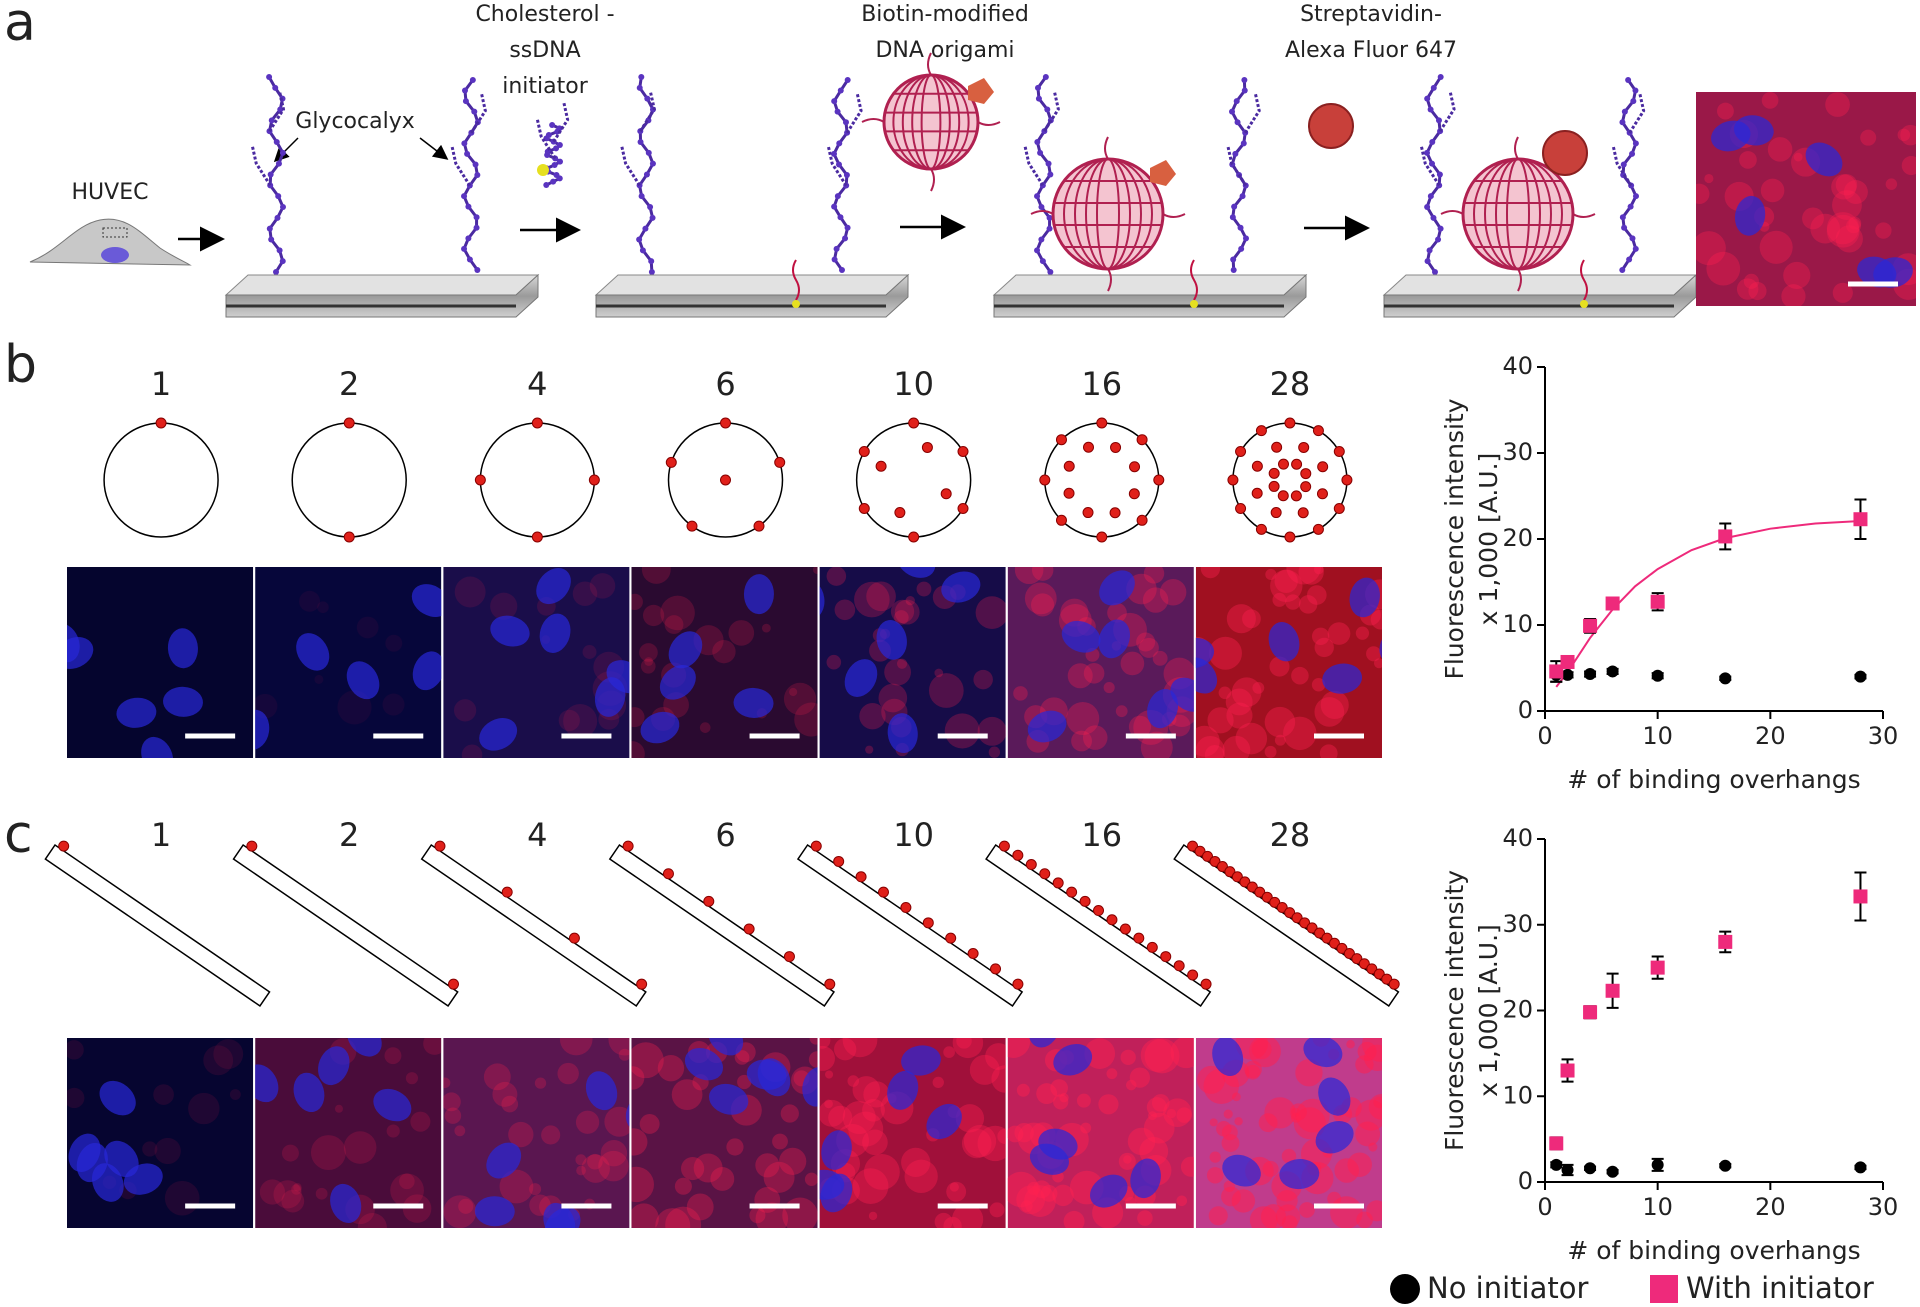  Describe the element at coordinates (725, 835) in the screenshot. I see `overhang-count: 6` at that location.